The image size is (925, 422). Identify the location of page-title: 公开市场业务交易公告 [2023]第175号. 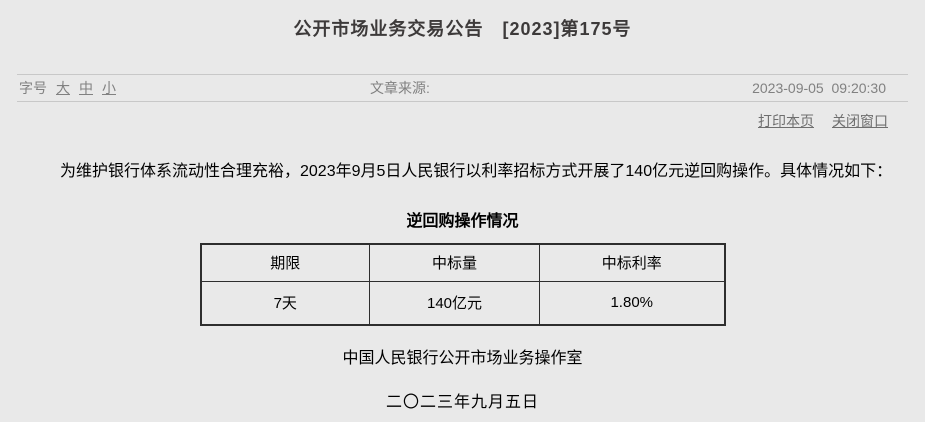
(462, 29).